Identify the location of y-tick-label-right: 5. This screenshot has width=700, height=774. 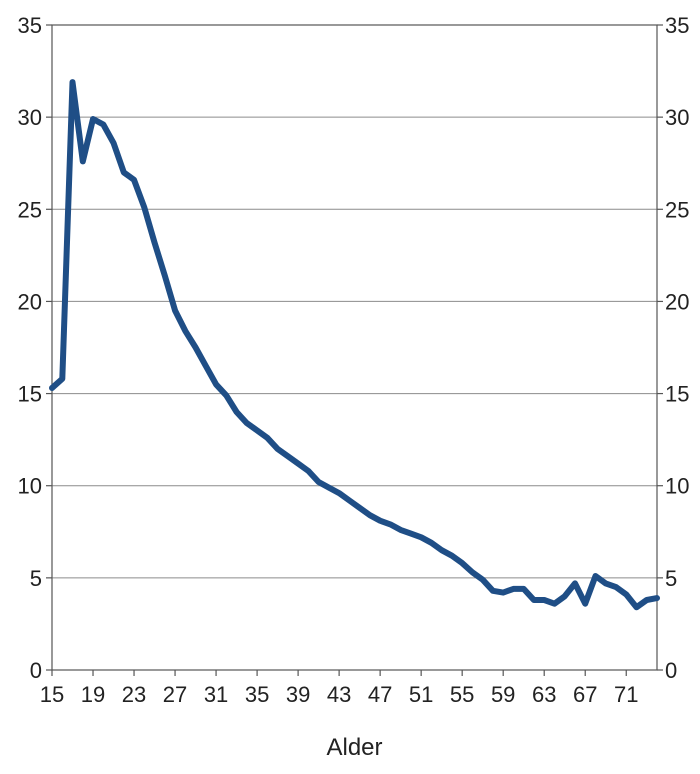
(671, 578).